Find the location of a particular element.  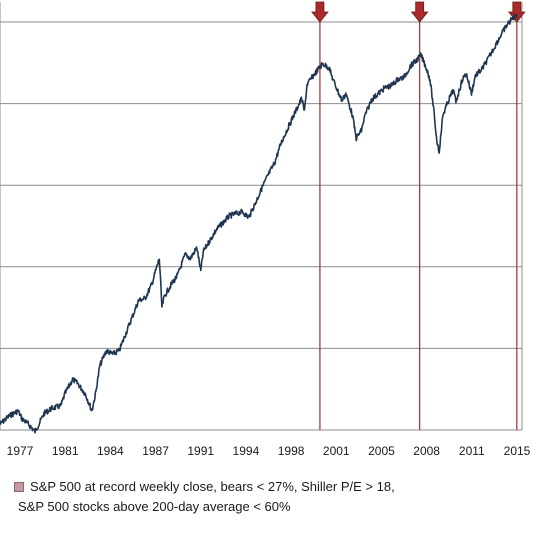

legend-swatch is located at coordinates (19, 487).